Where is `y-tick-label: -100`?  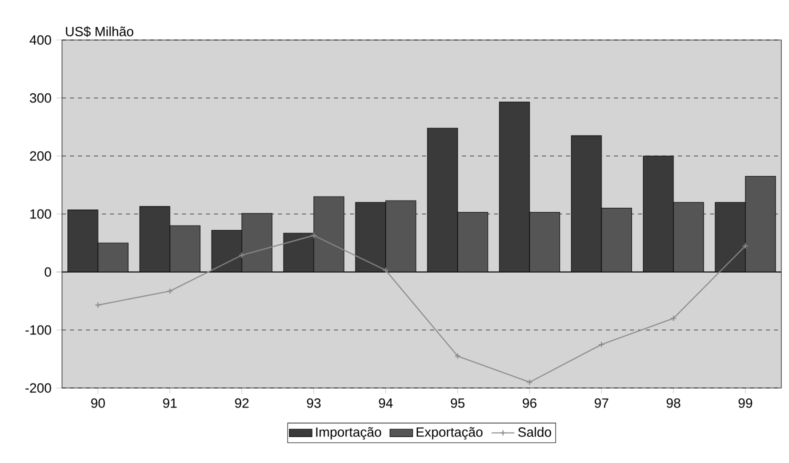 y-tick-label: -100 is located at coordinates (39, 330).